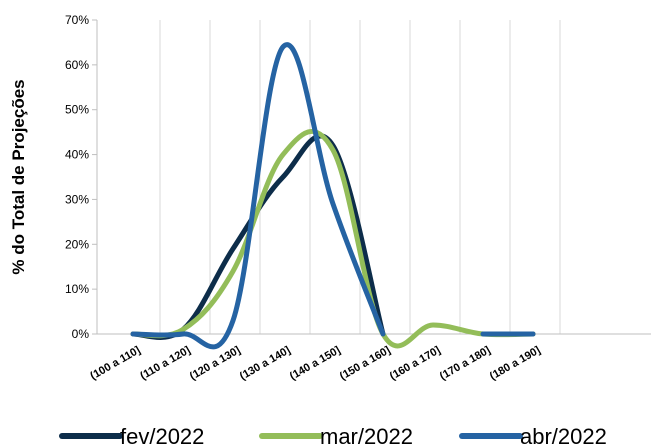 The height and width of the screenshot is (447, 651). I want to click on x-tick-label: (130 a 140], so click(265, 363).